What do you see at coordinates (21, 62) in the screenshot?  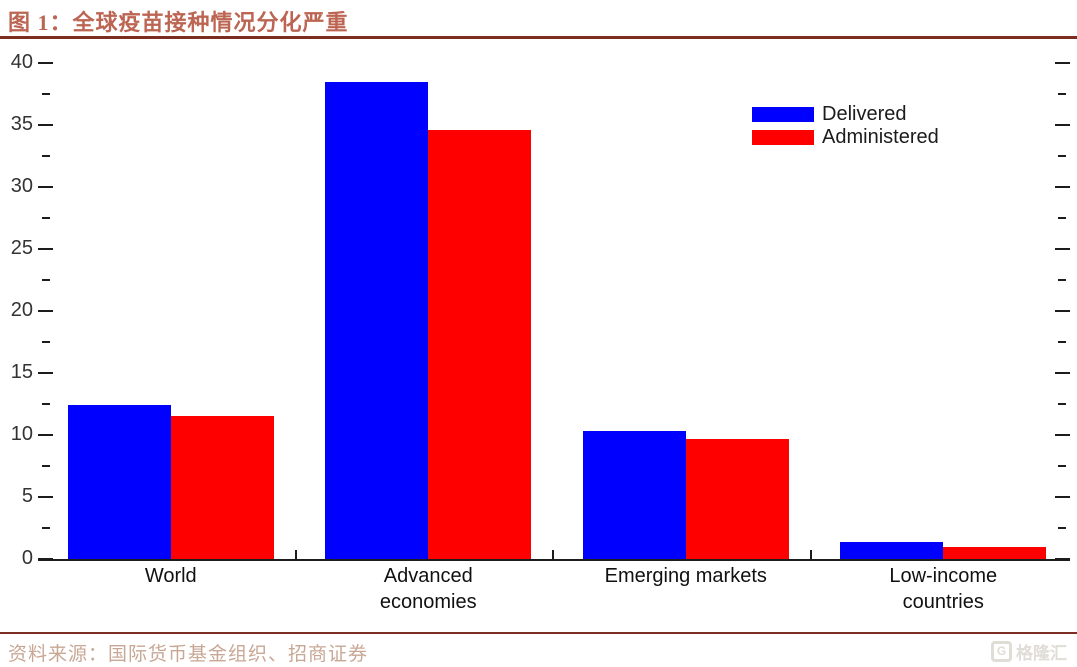 I see `y-axis-label: 40` at bounding box center [21, 62].